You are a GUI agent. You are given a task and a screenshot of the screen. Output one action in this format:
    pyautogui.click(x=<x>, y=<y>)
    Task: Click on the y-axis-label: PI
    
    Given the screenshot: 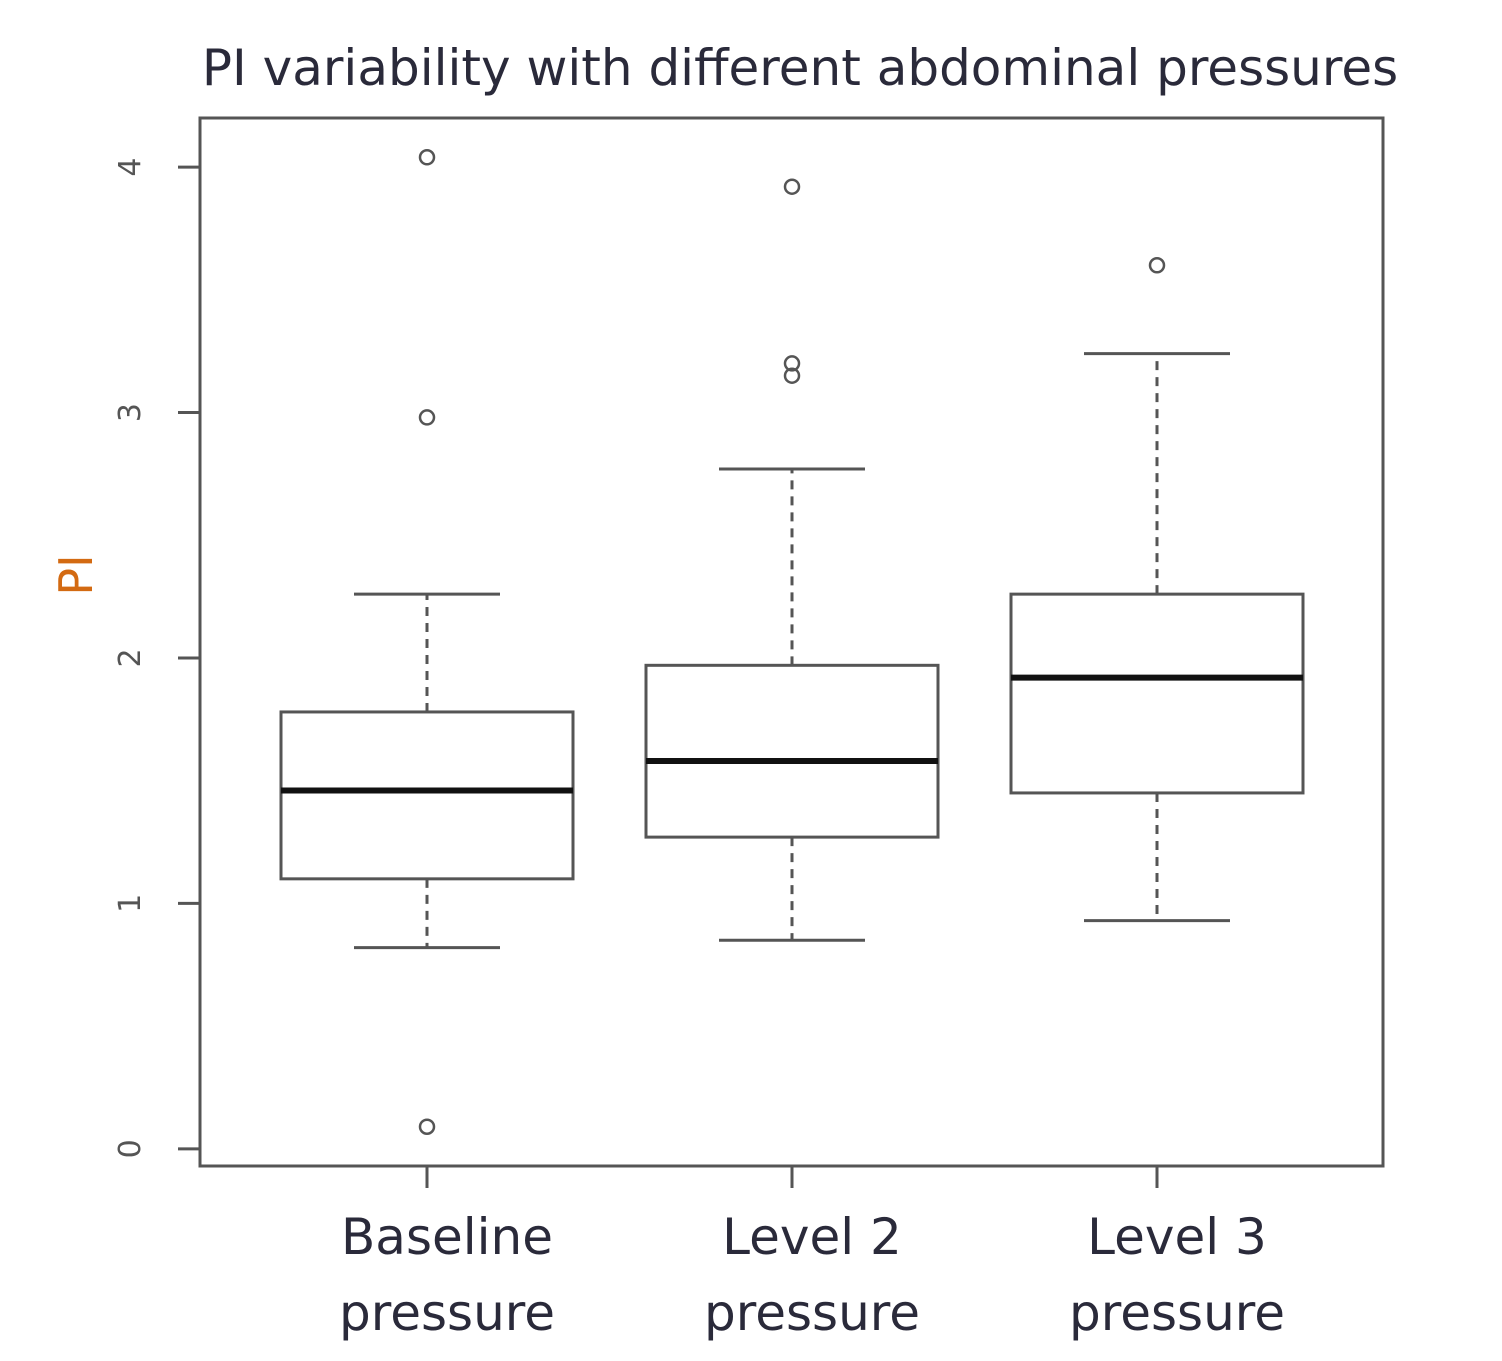 What is the action you would take?
    pyautogui.click(x=76, y=574)
    